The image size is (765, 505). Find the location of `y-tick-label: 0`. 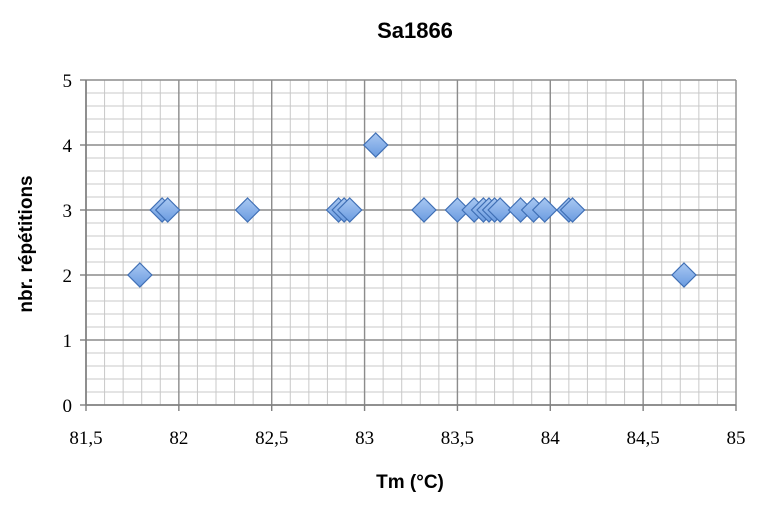

y-tick-label: 0 is located at coordinates (68, 406).